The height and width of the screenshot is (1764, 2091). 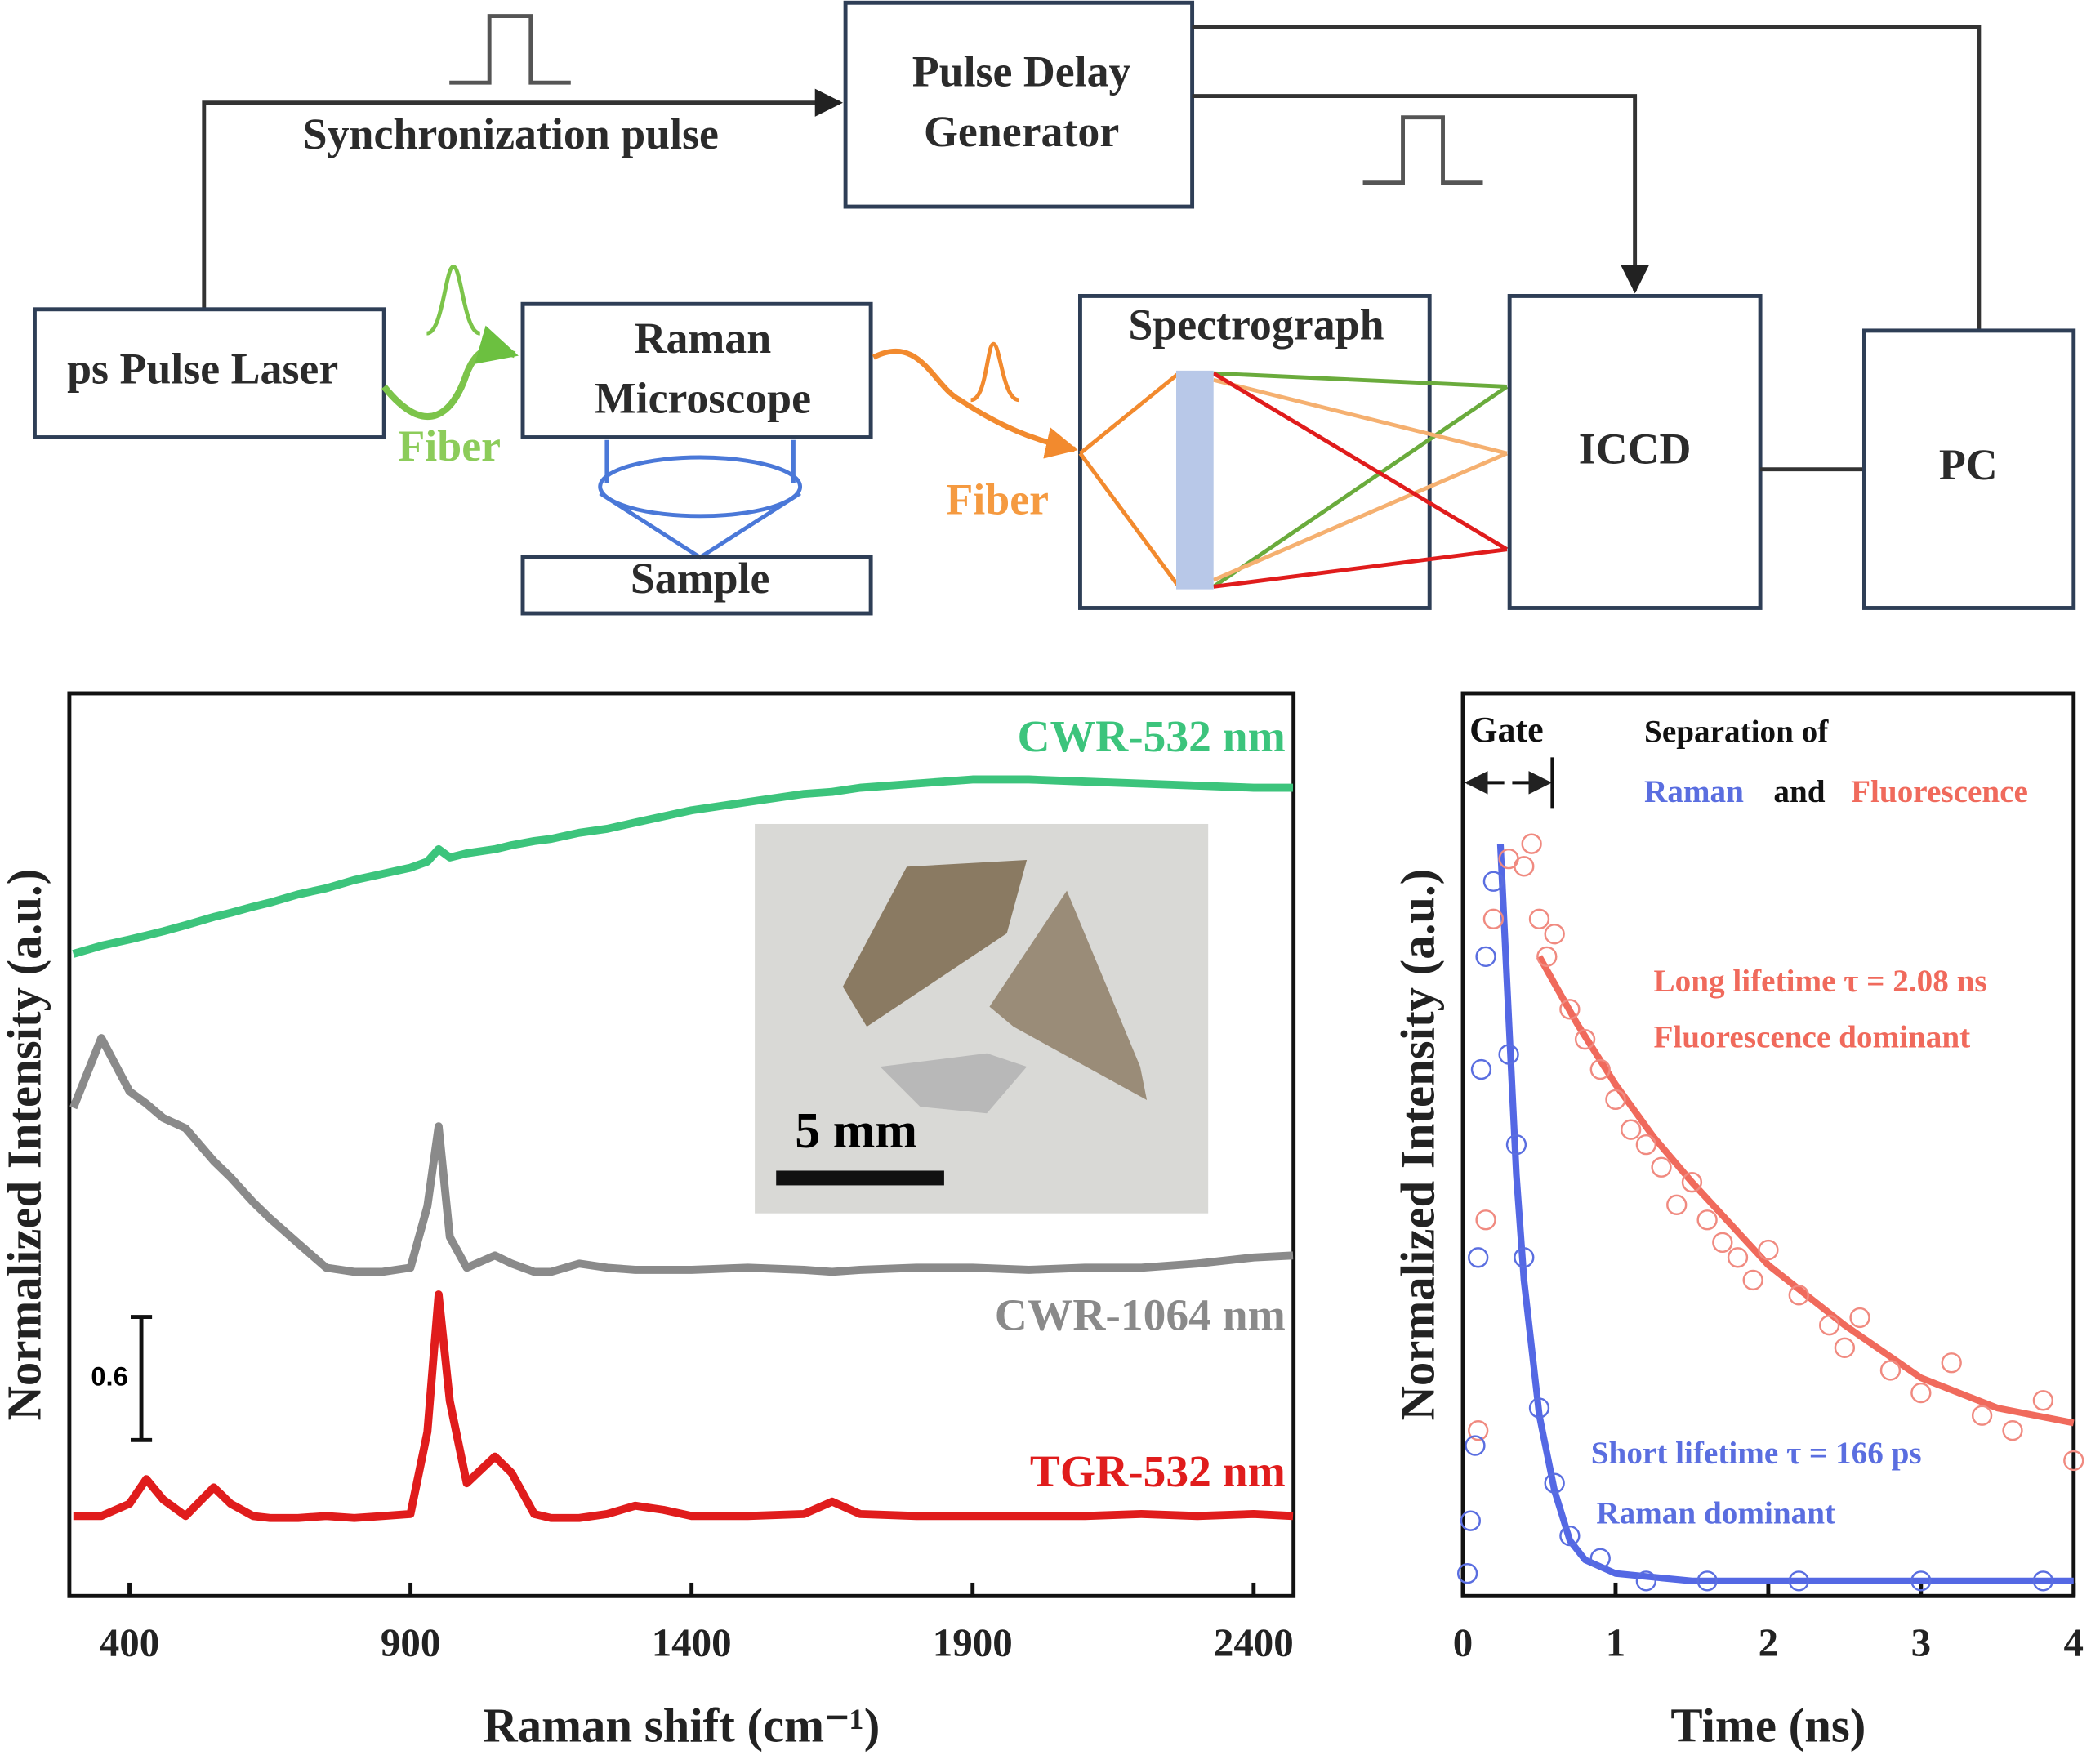 I want to click on series-label: TGR-532 nm, so click(x=1158, y=1472).